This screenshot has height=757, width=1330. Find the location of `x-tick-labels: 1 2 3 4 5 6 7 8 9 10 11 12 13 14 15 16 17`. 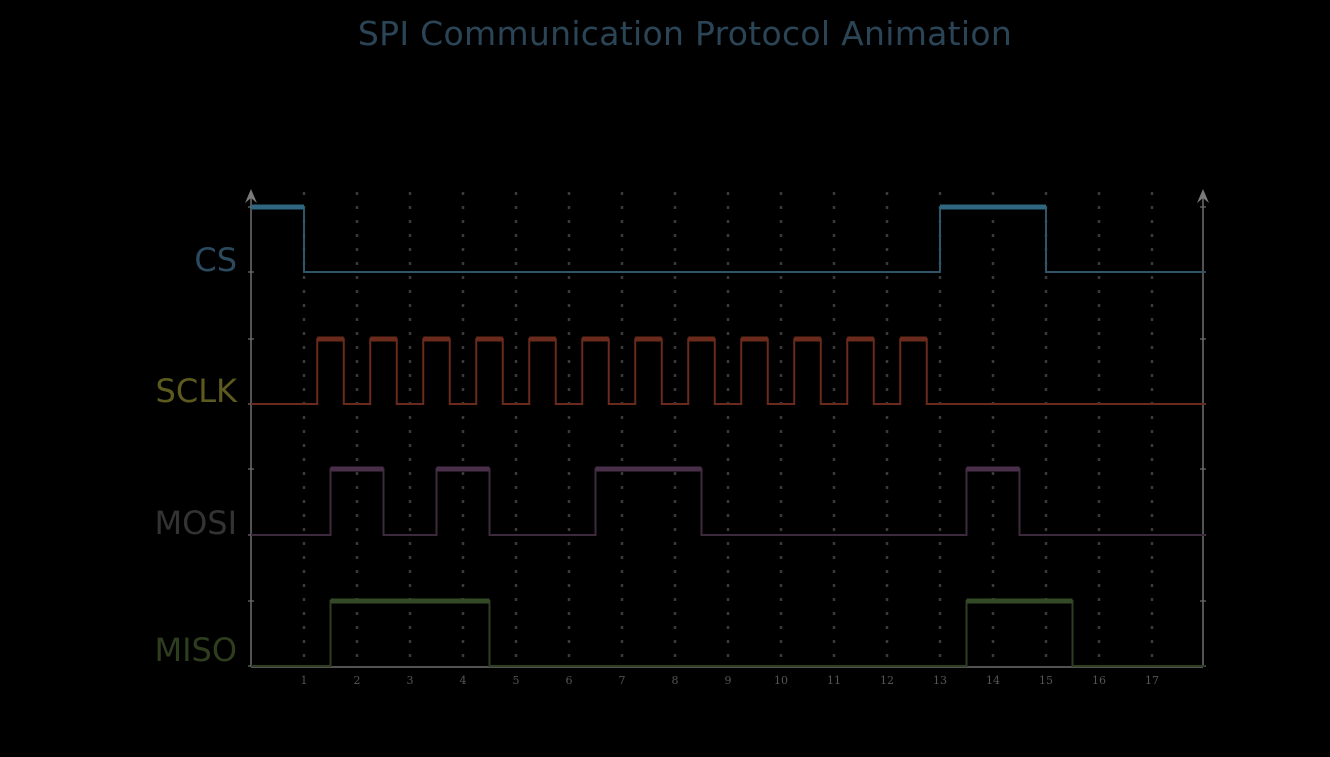

x-tick-labels: 1 2 3 4 5 6 7 8 9 10 11 12 13 14 15 16 17 is located at coordinates (730, 680).